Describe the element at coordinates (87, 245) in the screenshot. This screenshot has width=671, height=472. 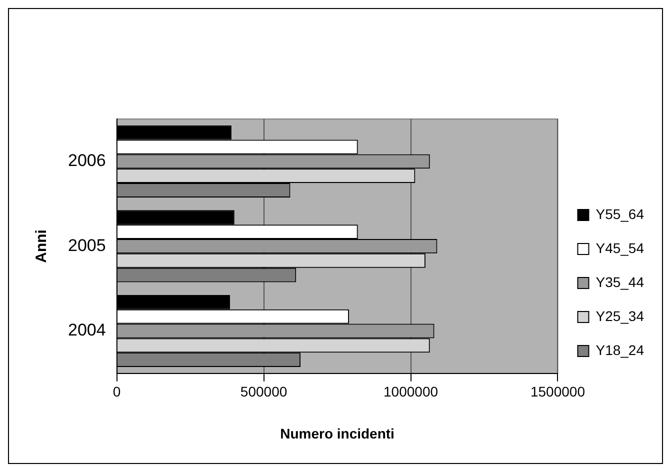
I see `y-tick-label: 2005` at that location.